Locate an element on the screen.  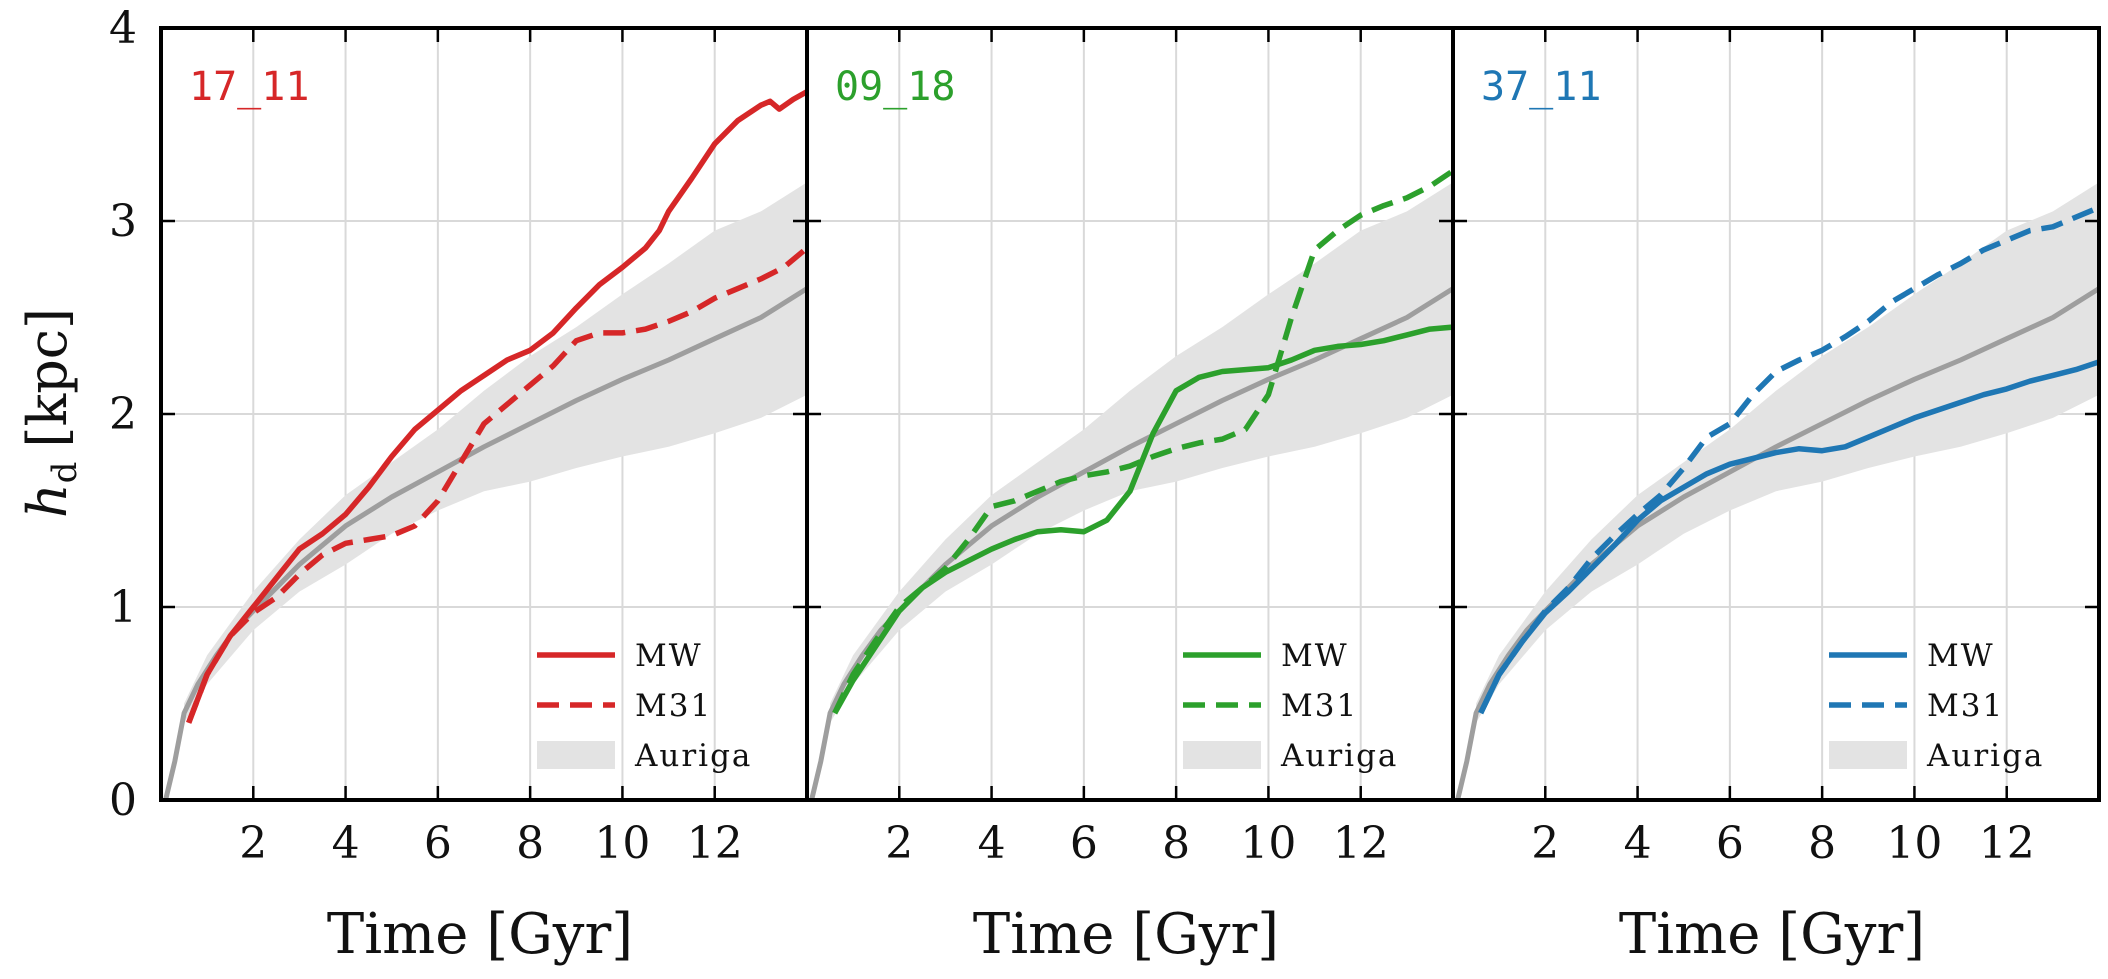
x-axis-title-2: Time [Gyr] is located at coordinates (1126, 934).